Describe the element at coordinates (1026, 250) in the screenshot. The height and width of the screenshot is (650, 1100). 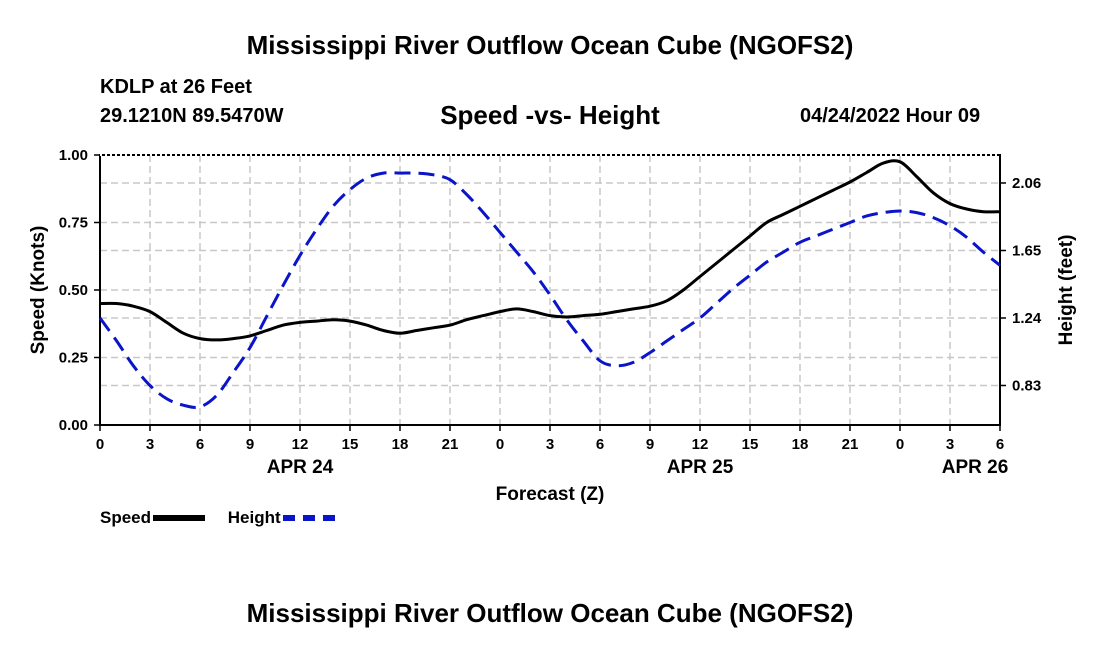
I see `y2-tick-label: 1.65` at that location.